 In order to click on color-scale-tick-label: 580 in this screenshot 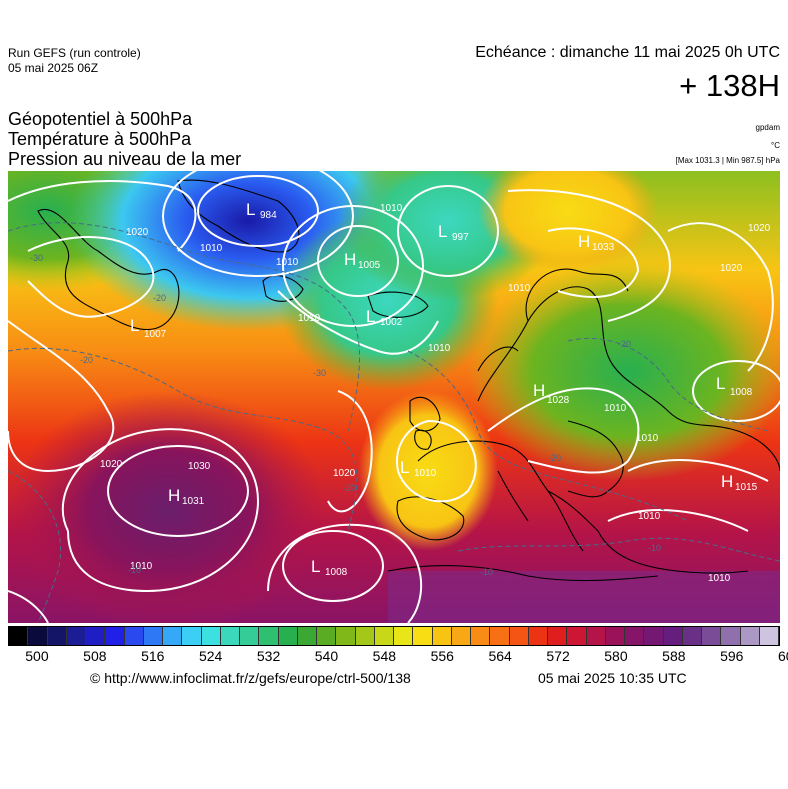, I will do `click(616, 656)`.